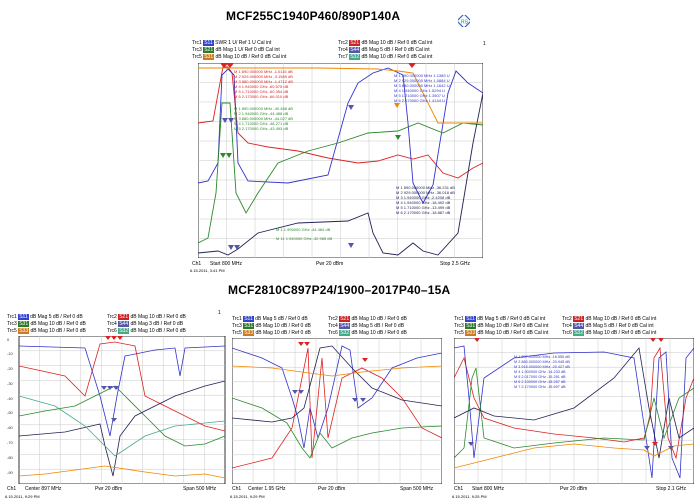 This screenshot has height=504, width=700. I want to click on svg-text: 0, so click(8, 339).